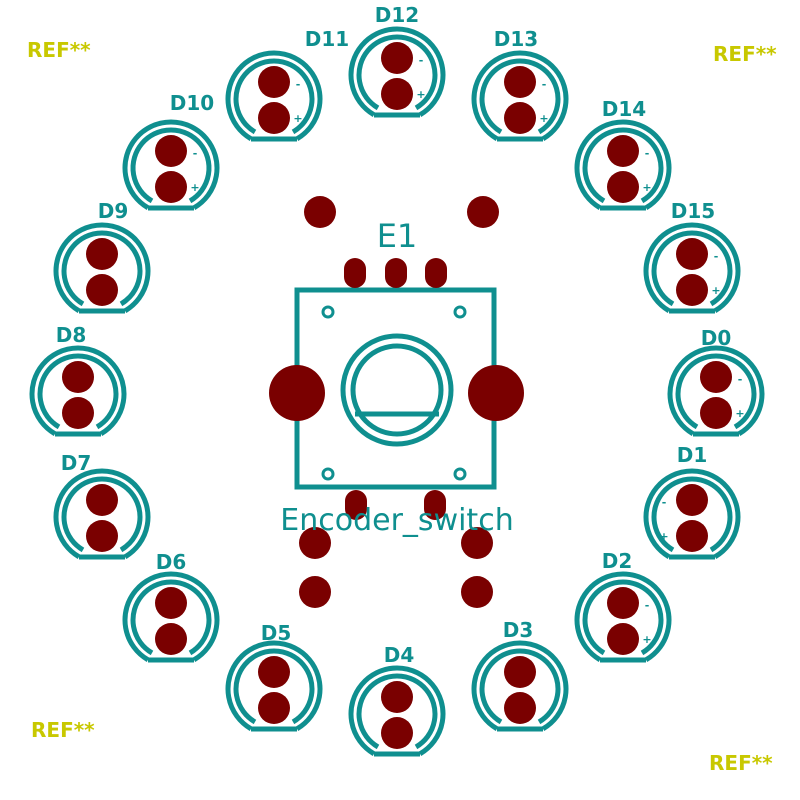 The width and height of the screenshot is (800, 800). What do you see at coordinates (435, 505) in the screenshot?
I see `encoder-bottom-pad-right` at bounding box center [435, 505].